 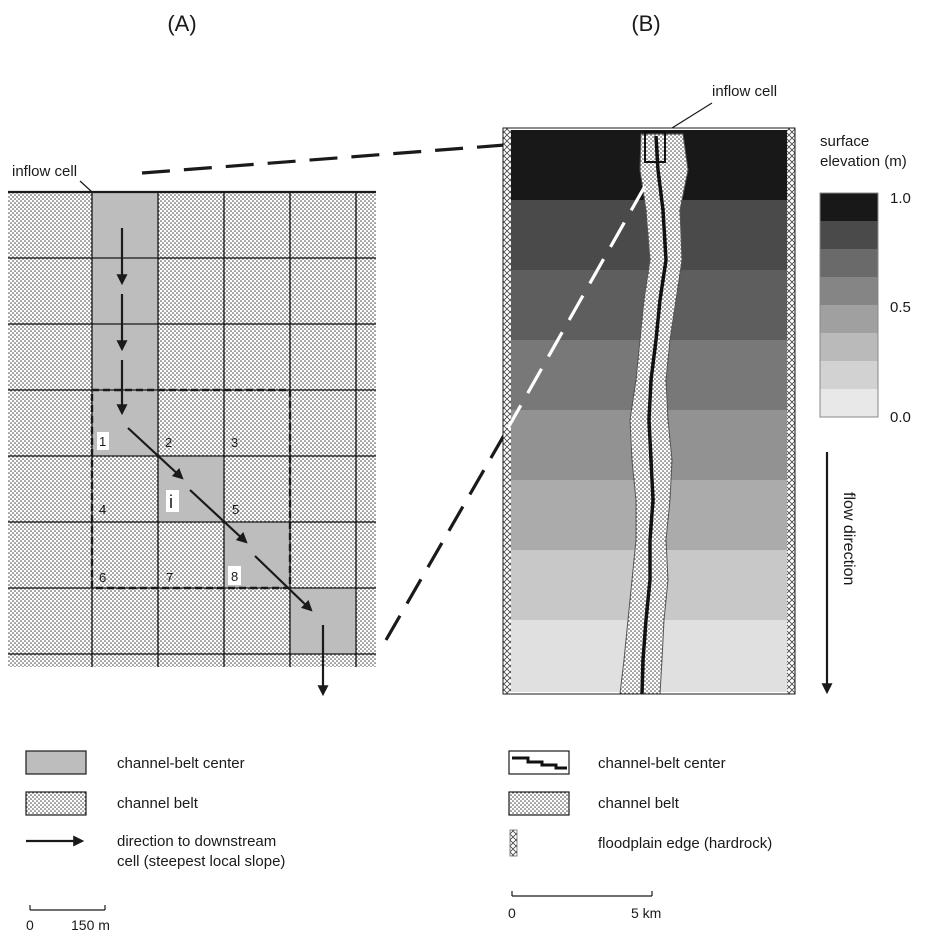 I want to click on scale-b-zero: 0, so click(x=512, y=913).